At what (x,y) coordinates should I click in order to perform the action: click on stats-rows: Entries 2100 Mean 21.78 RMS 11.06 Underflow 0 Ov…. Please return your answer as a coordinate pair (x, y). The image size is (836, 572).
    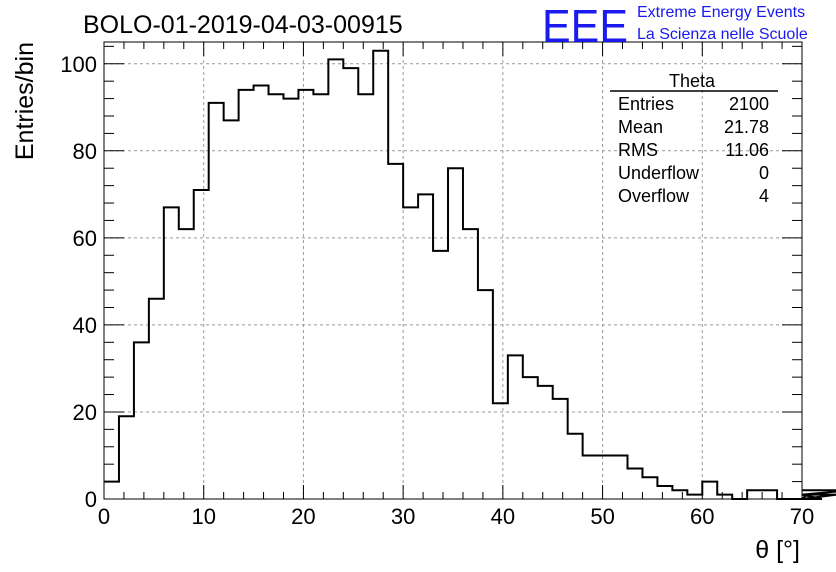
    Looking at the image, I should click on (693, 150).